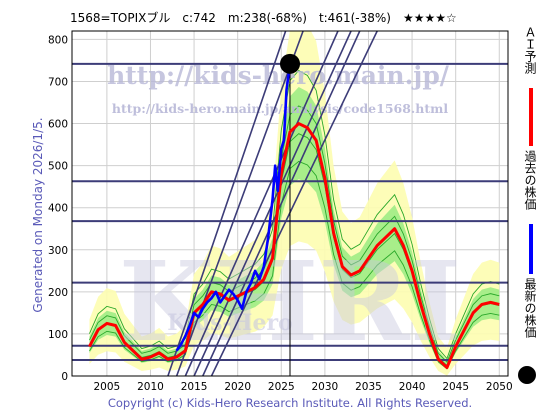 The width and height of the screenshot is (560, 420). Describe the element at coordinates (58, 167) in the screenshot. I see `y-tick-label: 500` at that location.